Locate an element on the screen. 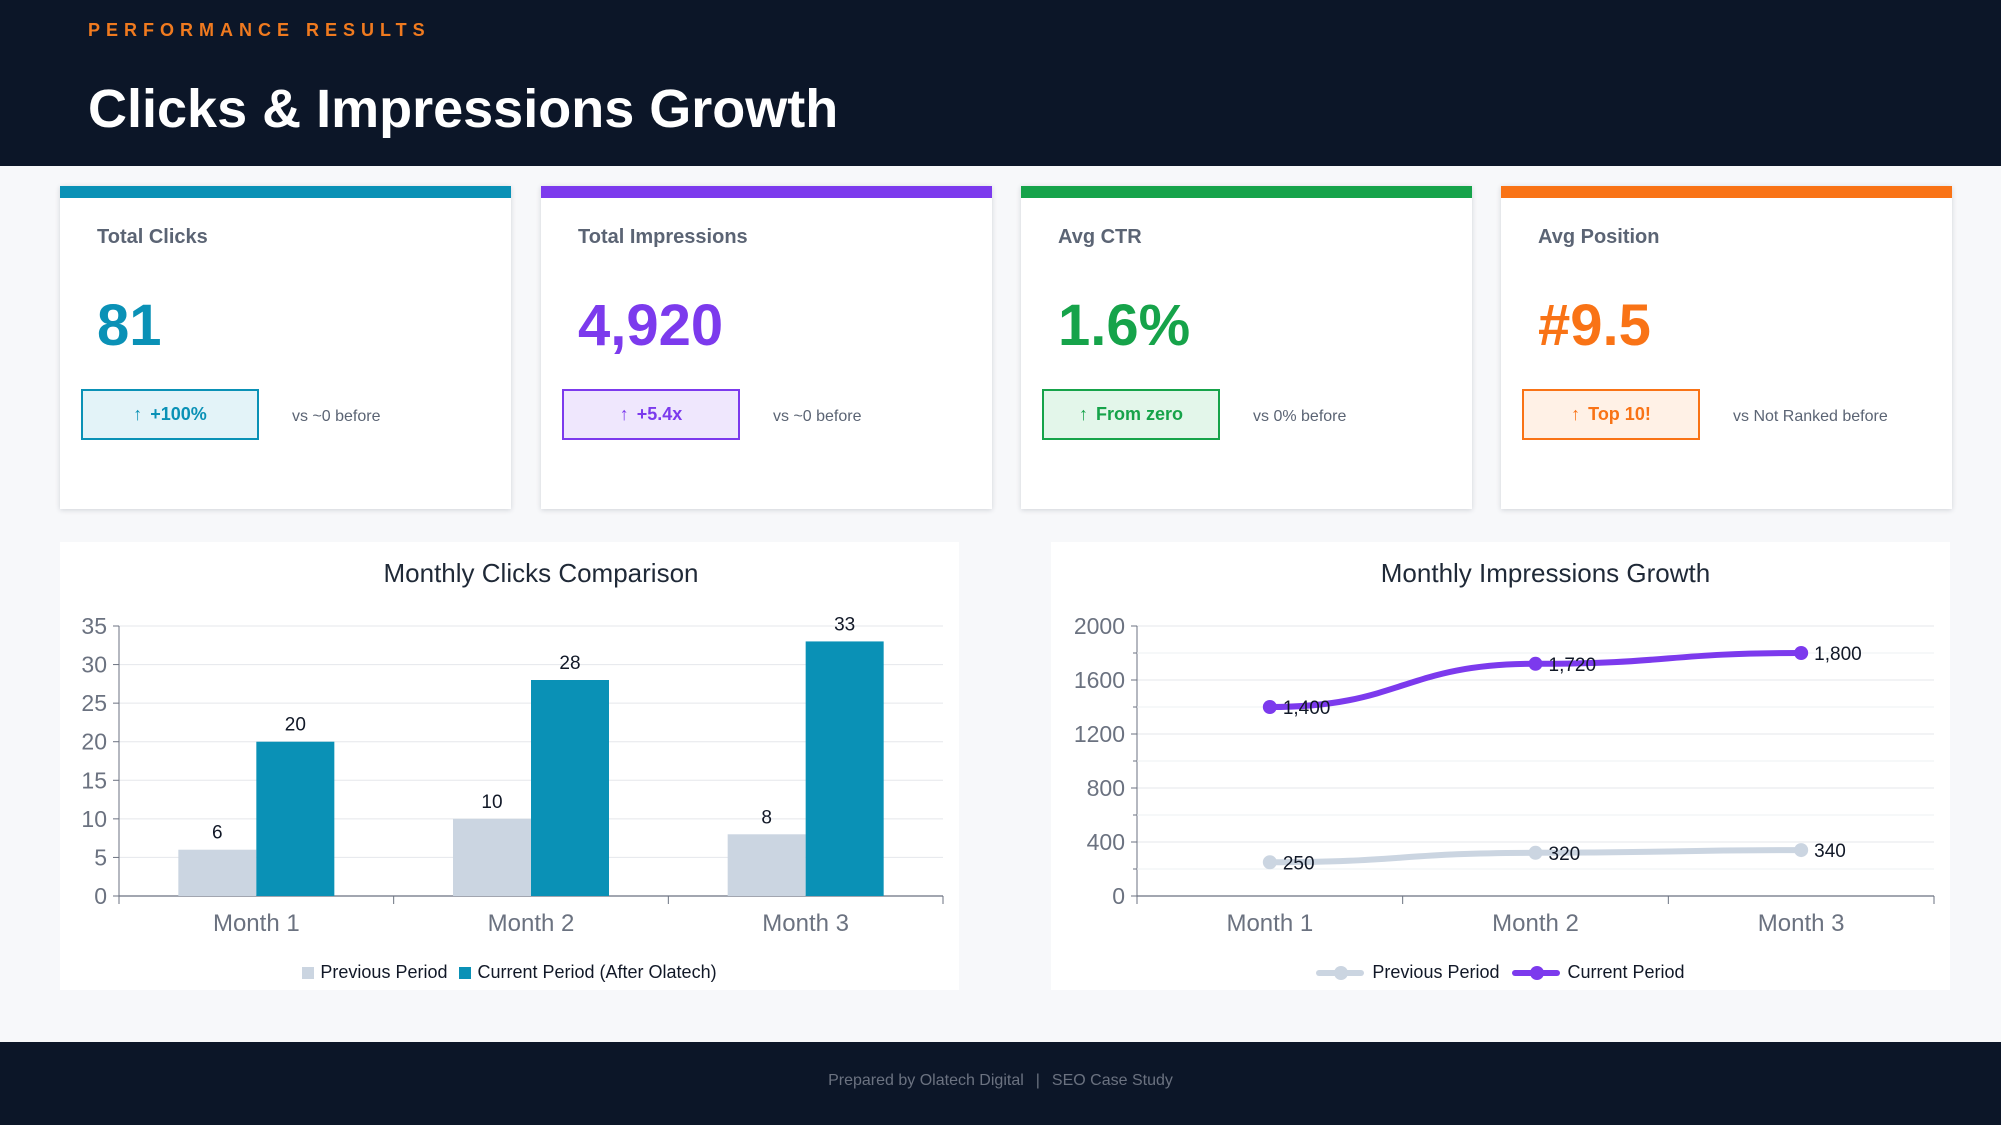 This screenshot has width=2001, height=1125. legend-label: Current Period (After Olatech) is located at coordinates (597, 972).